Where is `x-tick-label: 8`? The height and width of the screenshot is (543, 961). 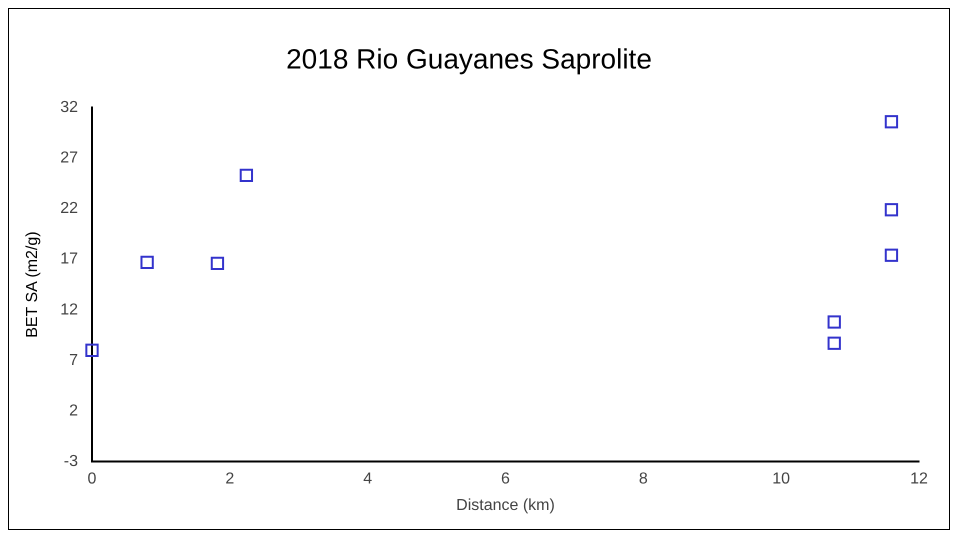 x-tick-label: 8 is located at coordinates (643, 479).